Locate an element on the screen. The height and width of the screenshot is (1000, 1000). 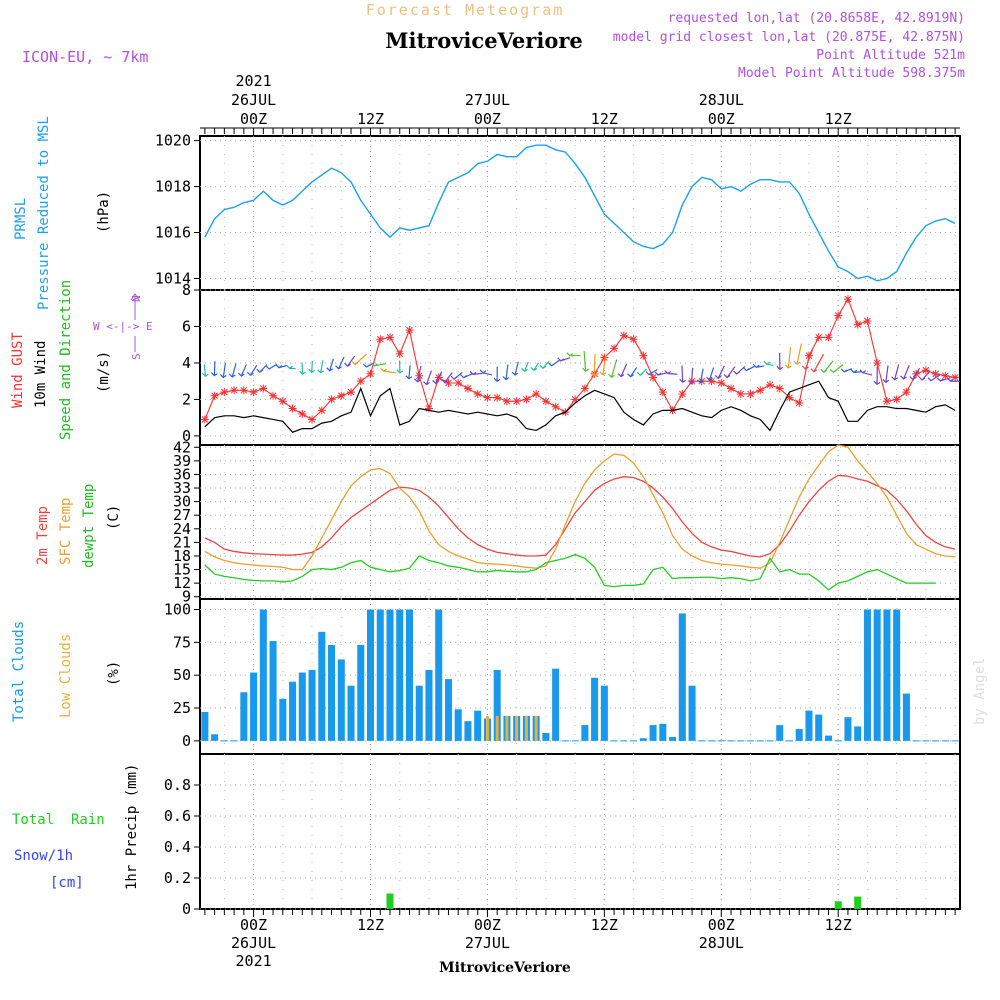
precip-panel is located at coordinates (580, 831).